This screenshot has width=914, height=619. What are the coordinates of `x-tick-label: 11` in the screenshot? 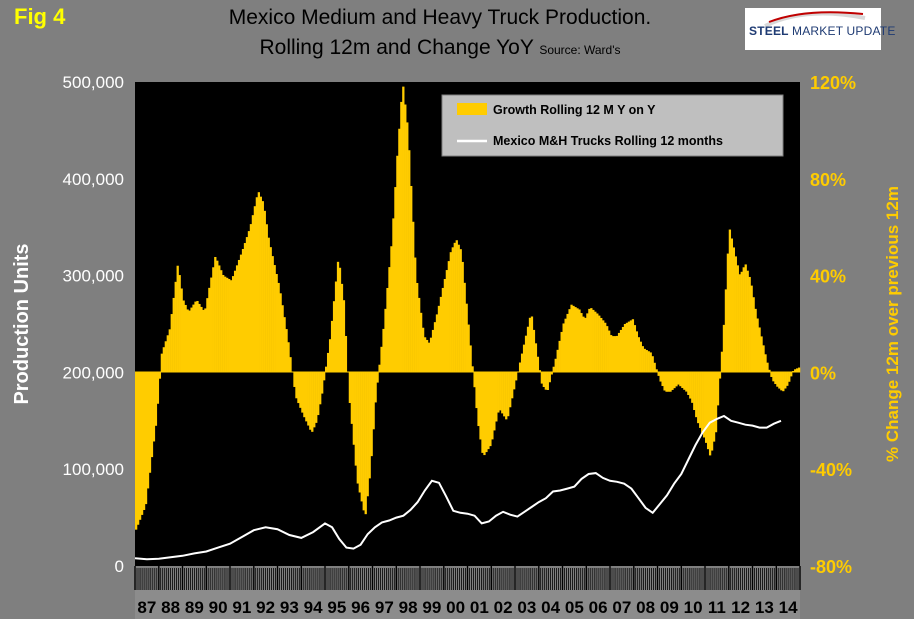 It's located at (717, 607).